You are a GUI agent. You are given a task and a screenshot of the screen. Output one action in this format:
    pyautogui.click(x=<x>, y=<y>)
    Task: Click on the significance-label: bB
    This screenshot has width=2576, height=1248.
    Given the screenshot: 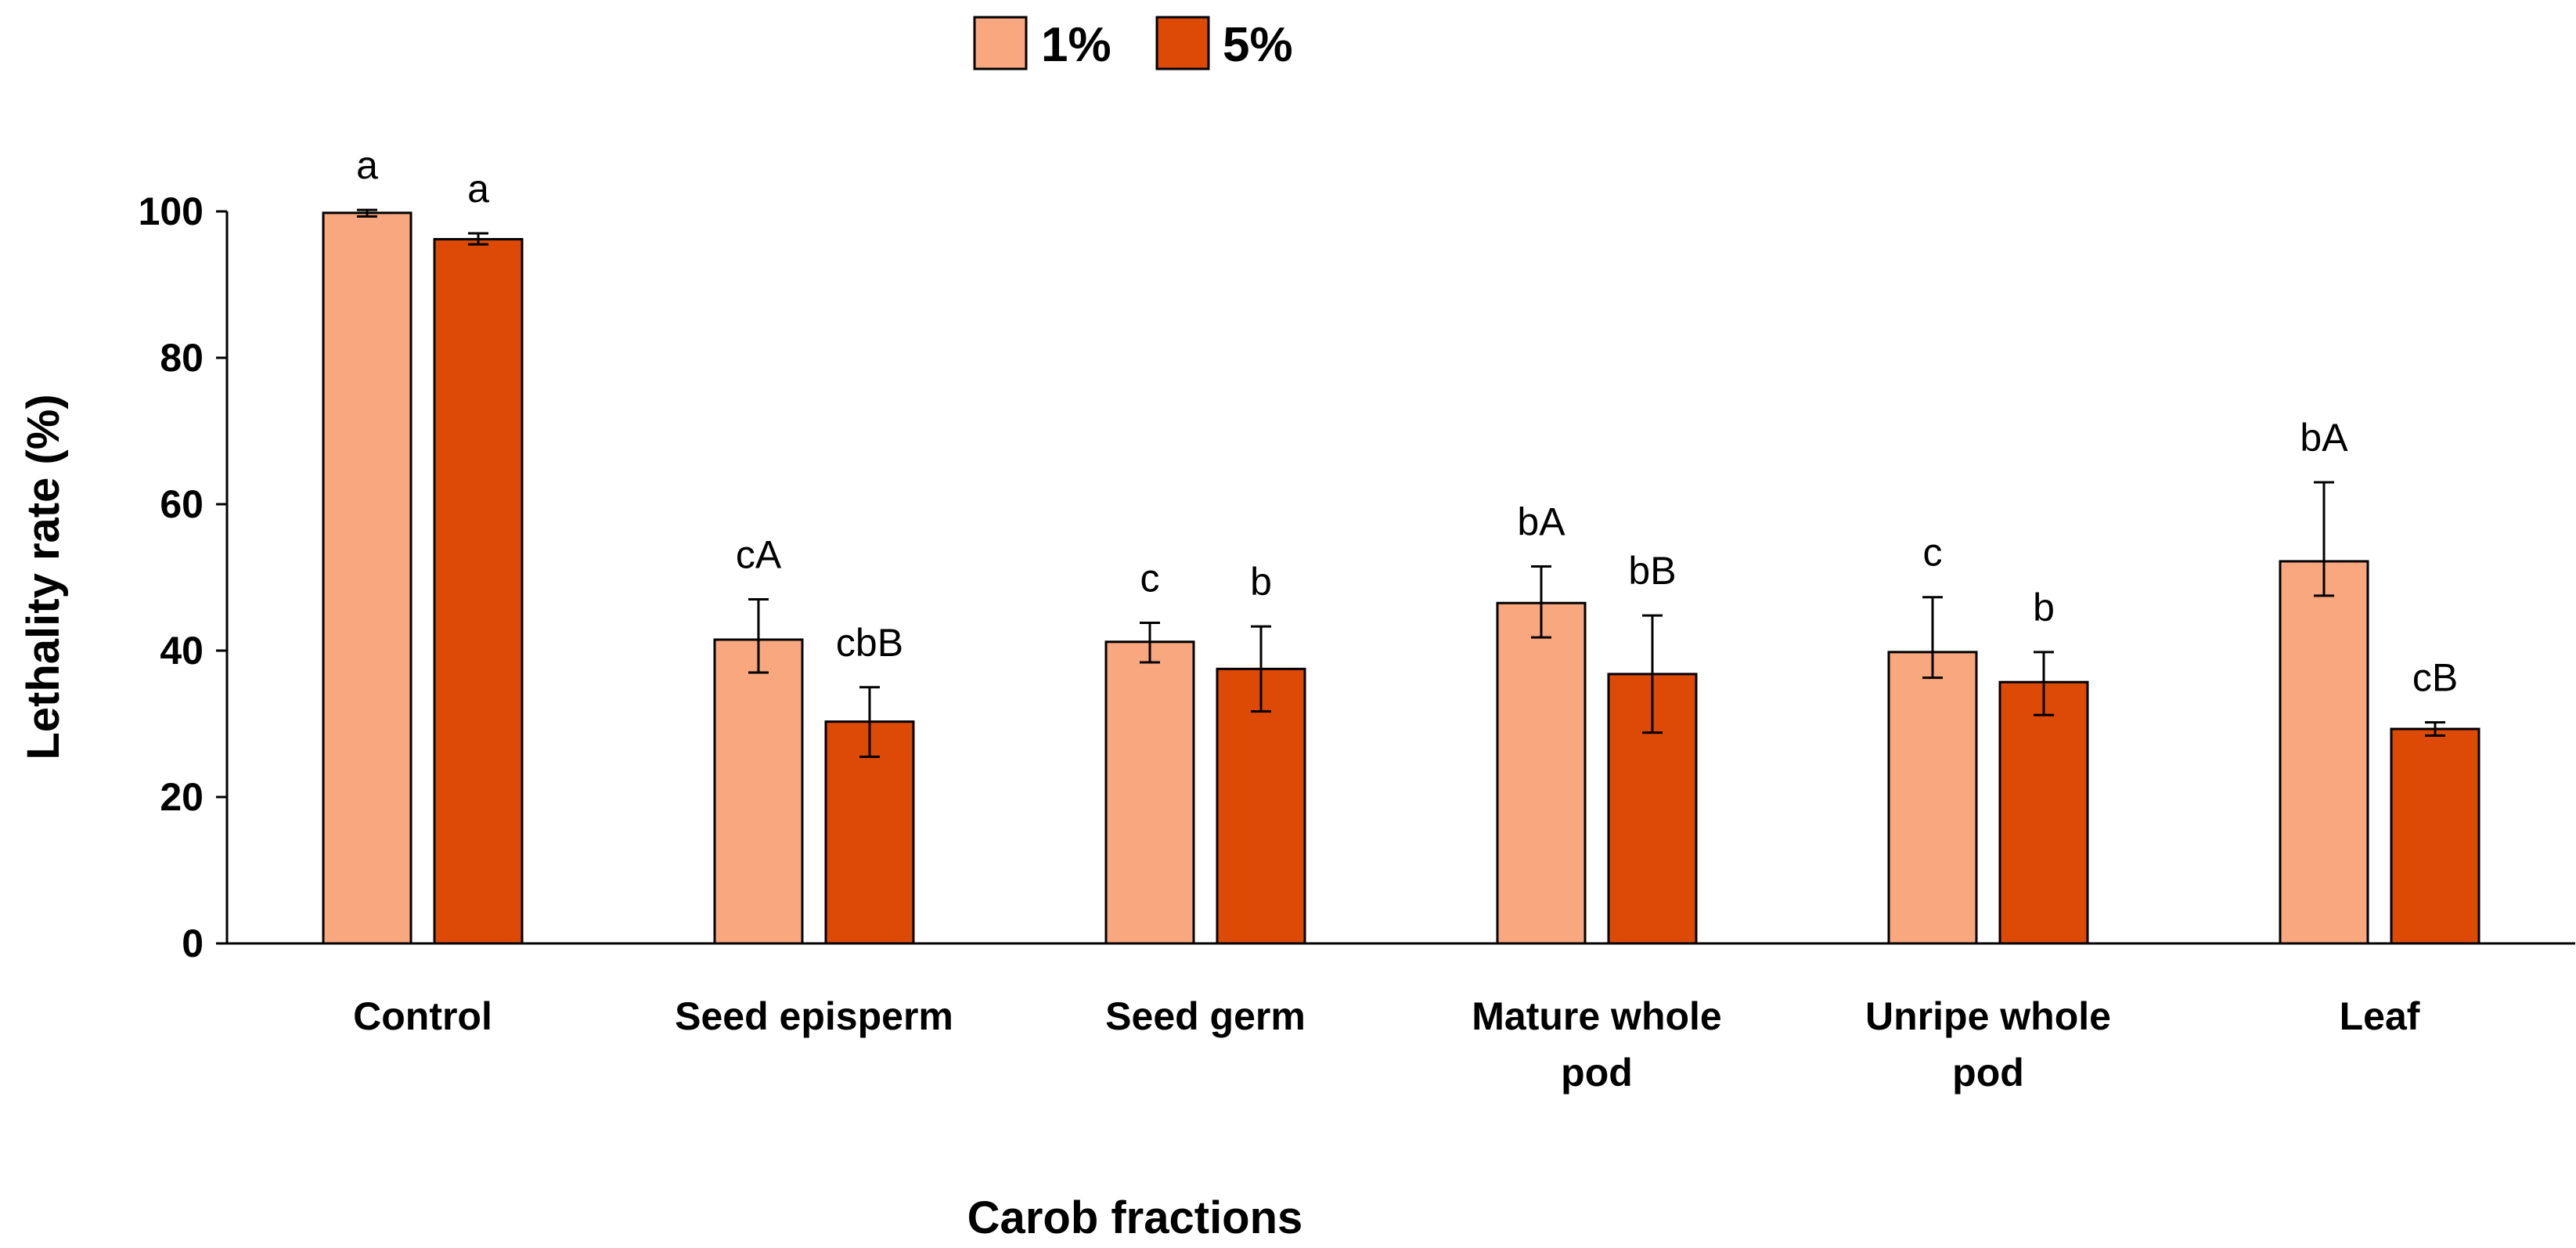 What is the action you would take?
    pyautogui.click(x=1652, y=571)
    